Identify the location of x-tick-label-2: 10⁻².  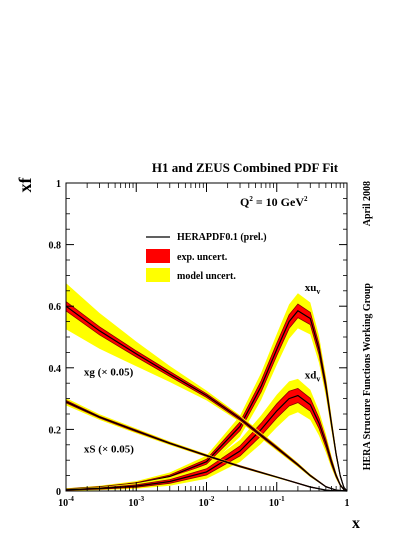
(207, 502).